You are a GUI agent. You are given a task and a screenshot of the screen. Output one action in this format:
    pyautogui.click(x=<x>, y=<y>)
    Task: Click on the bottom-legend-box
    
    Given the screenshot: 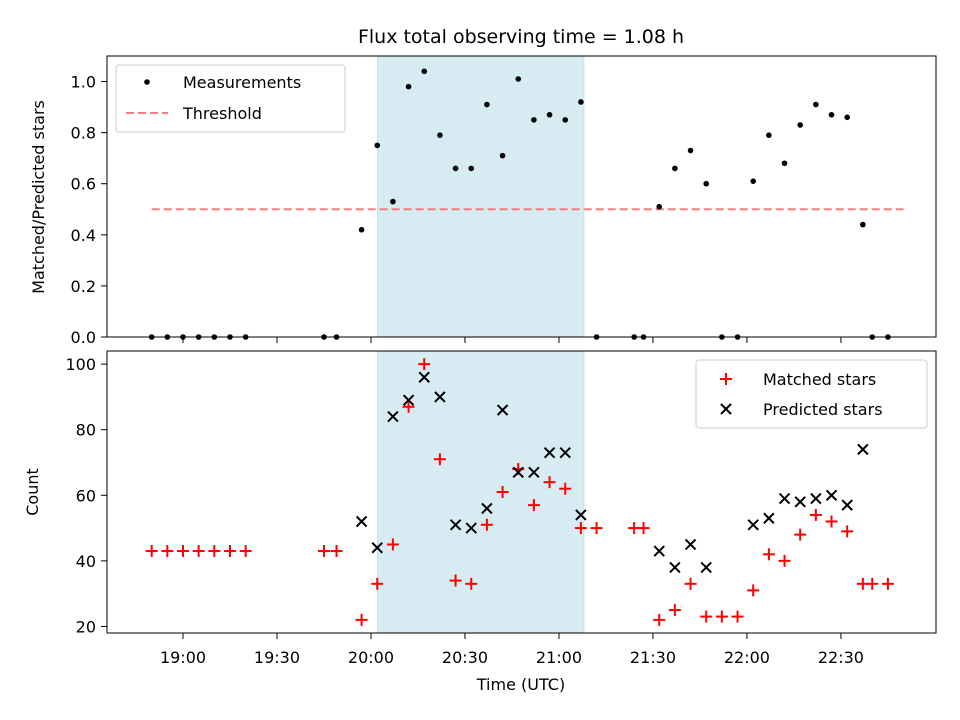 What is the action you would take?
    pyautogui.click(x=811, y=394)
    